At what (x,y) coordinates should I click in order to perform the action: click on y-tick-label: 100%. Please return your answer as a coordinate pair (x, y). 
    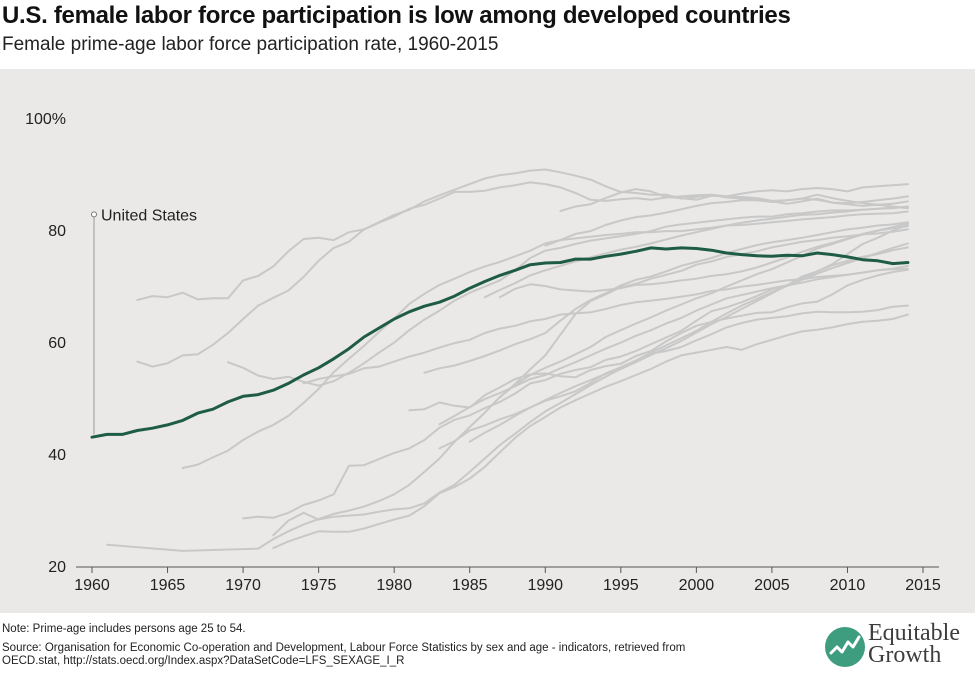
    Looking at the image, I should click on (45, 119).